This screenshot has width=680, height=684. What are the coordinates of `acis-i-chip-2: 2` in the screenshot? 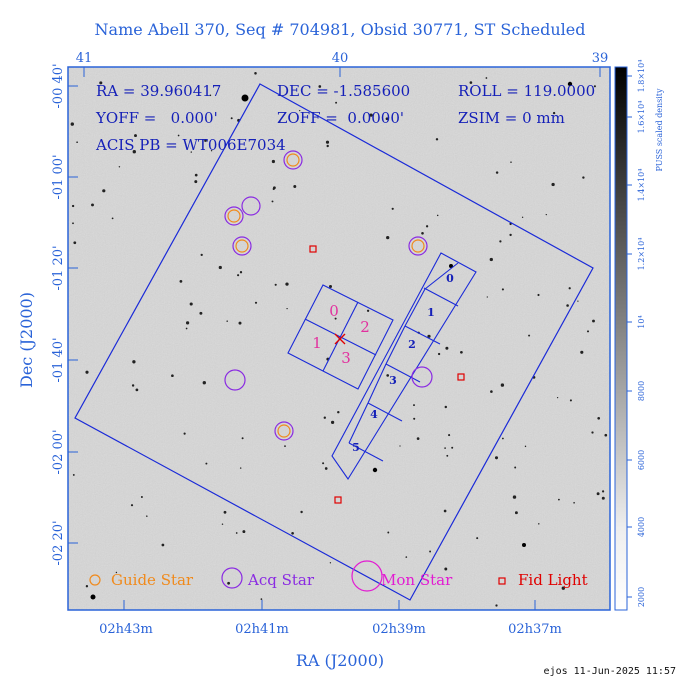 It's located at (365, 327).